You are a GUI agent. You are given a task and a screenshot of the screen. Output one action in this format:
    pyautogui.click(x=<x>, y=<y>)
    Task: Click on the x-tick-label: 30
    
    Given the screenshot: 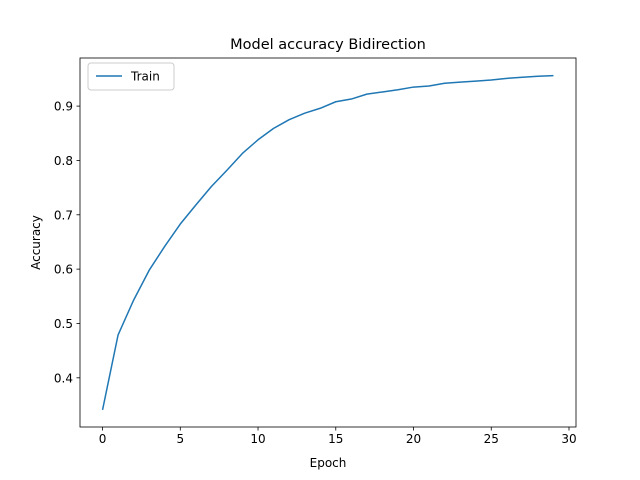 What is the action you would take?
    pyautogui.click(x=568, y=439)
    